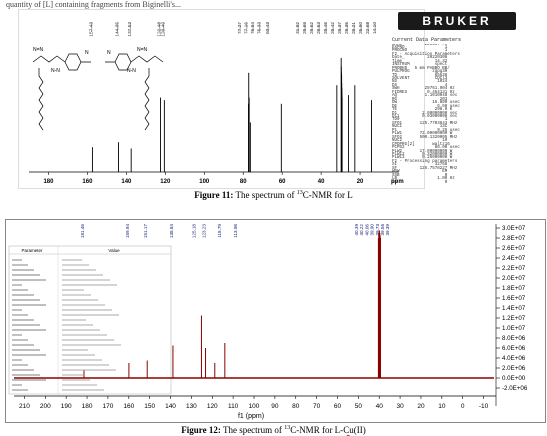  I want to click on caption-text: (II), so click(359, 430).